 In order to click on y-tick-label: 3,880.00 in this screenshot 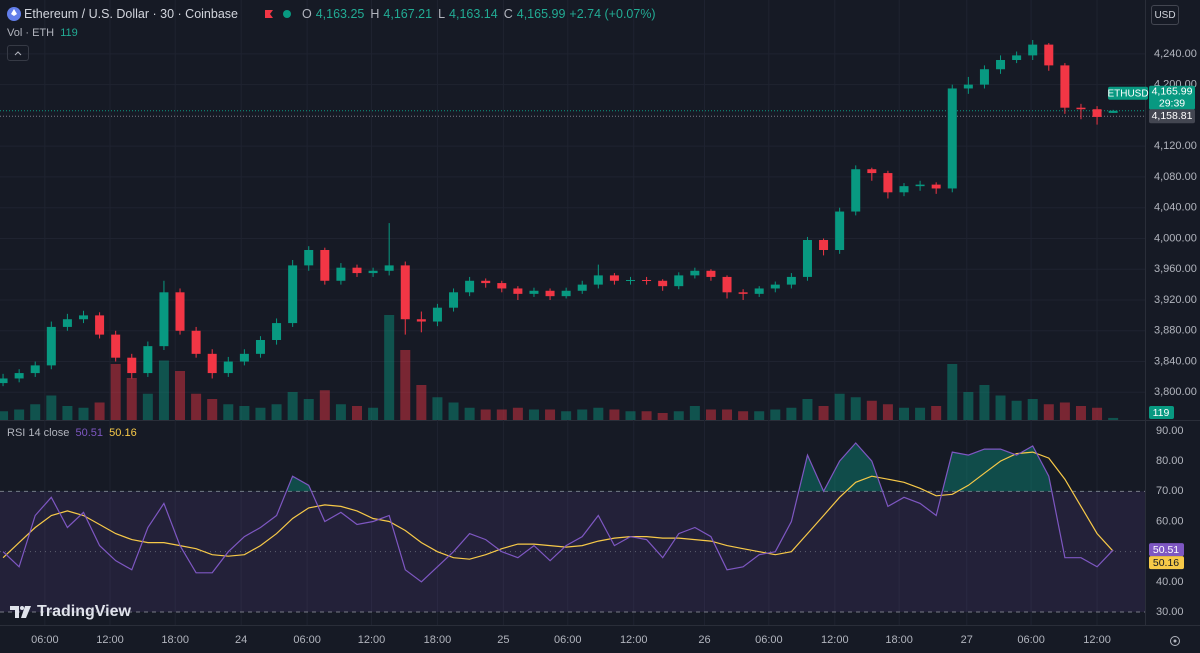, I will do `click(1175, 331)`.